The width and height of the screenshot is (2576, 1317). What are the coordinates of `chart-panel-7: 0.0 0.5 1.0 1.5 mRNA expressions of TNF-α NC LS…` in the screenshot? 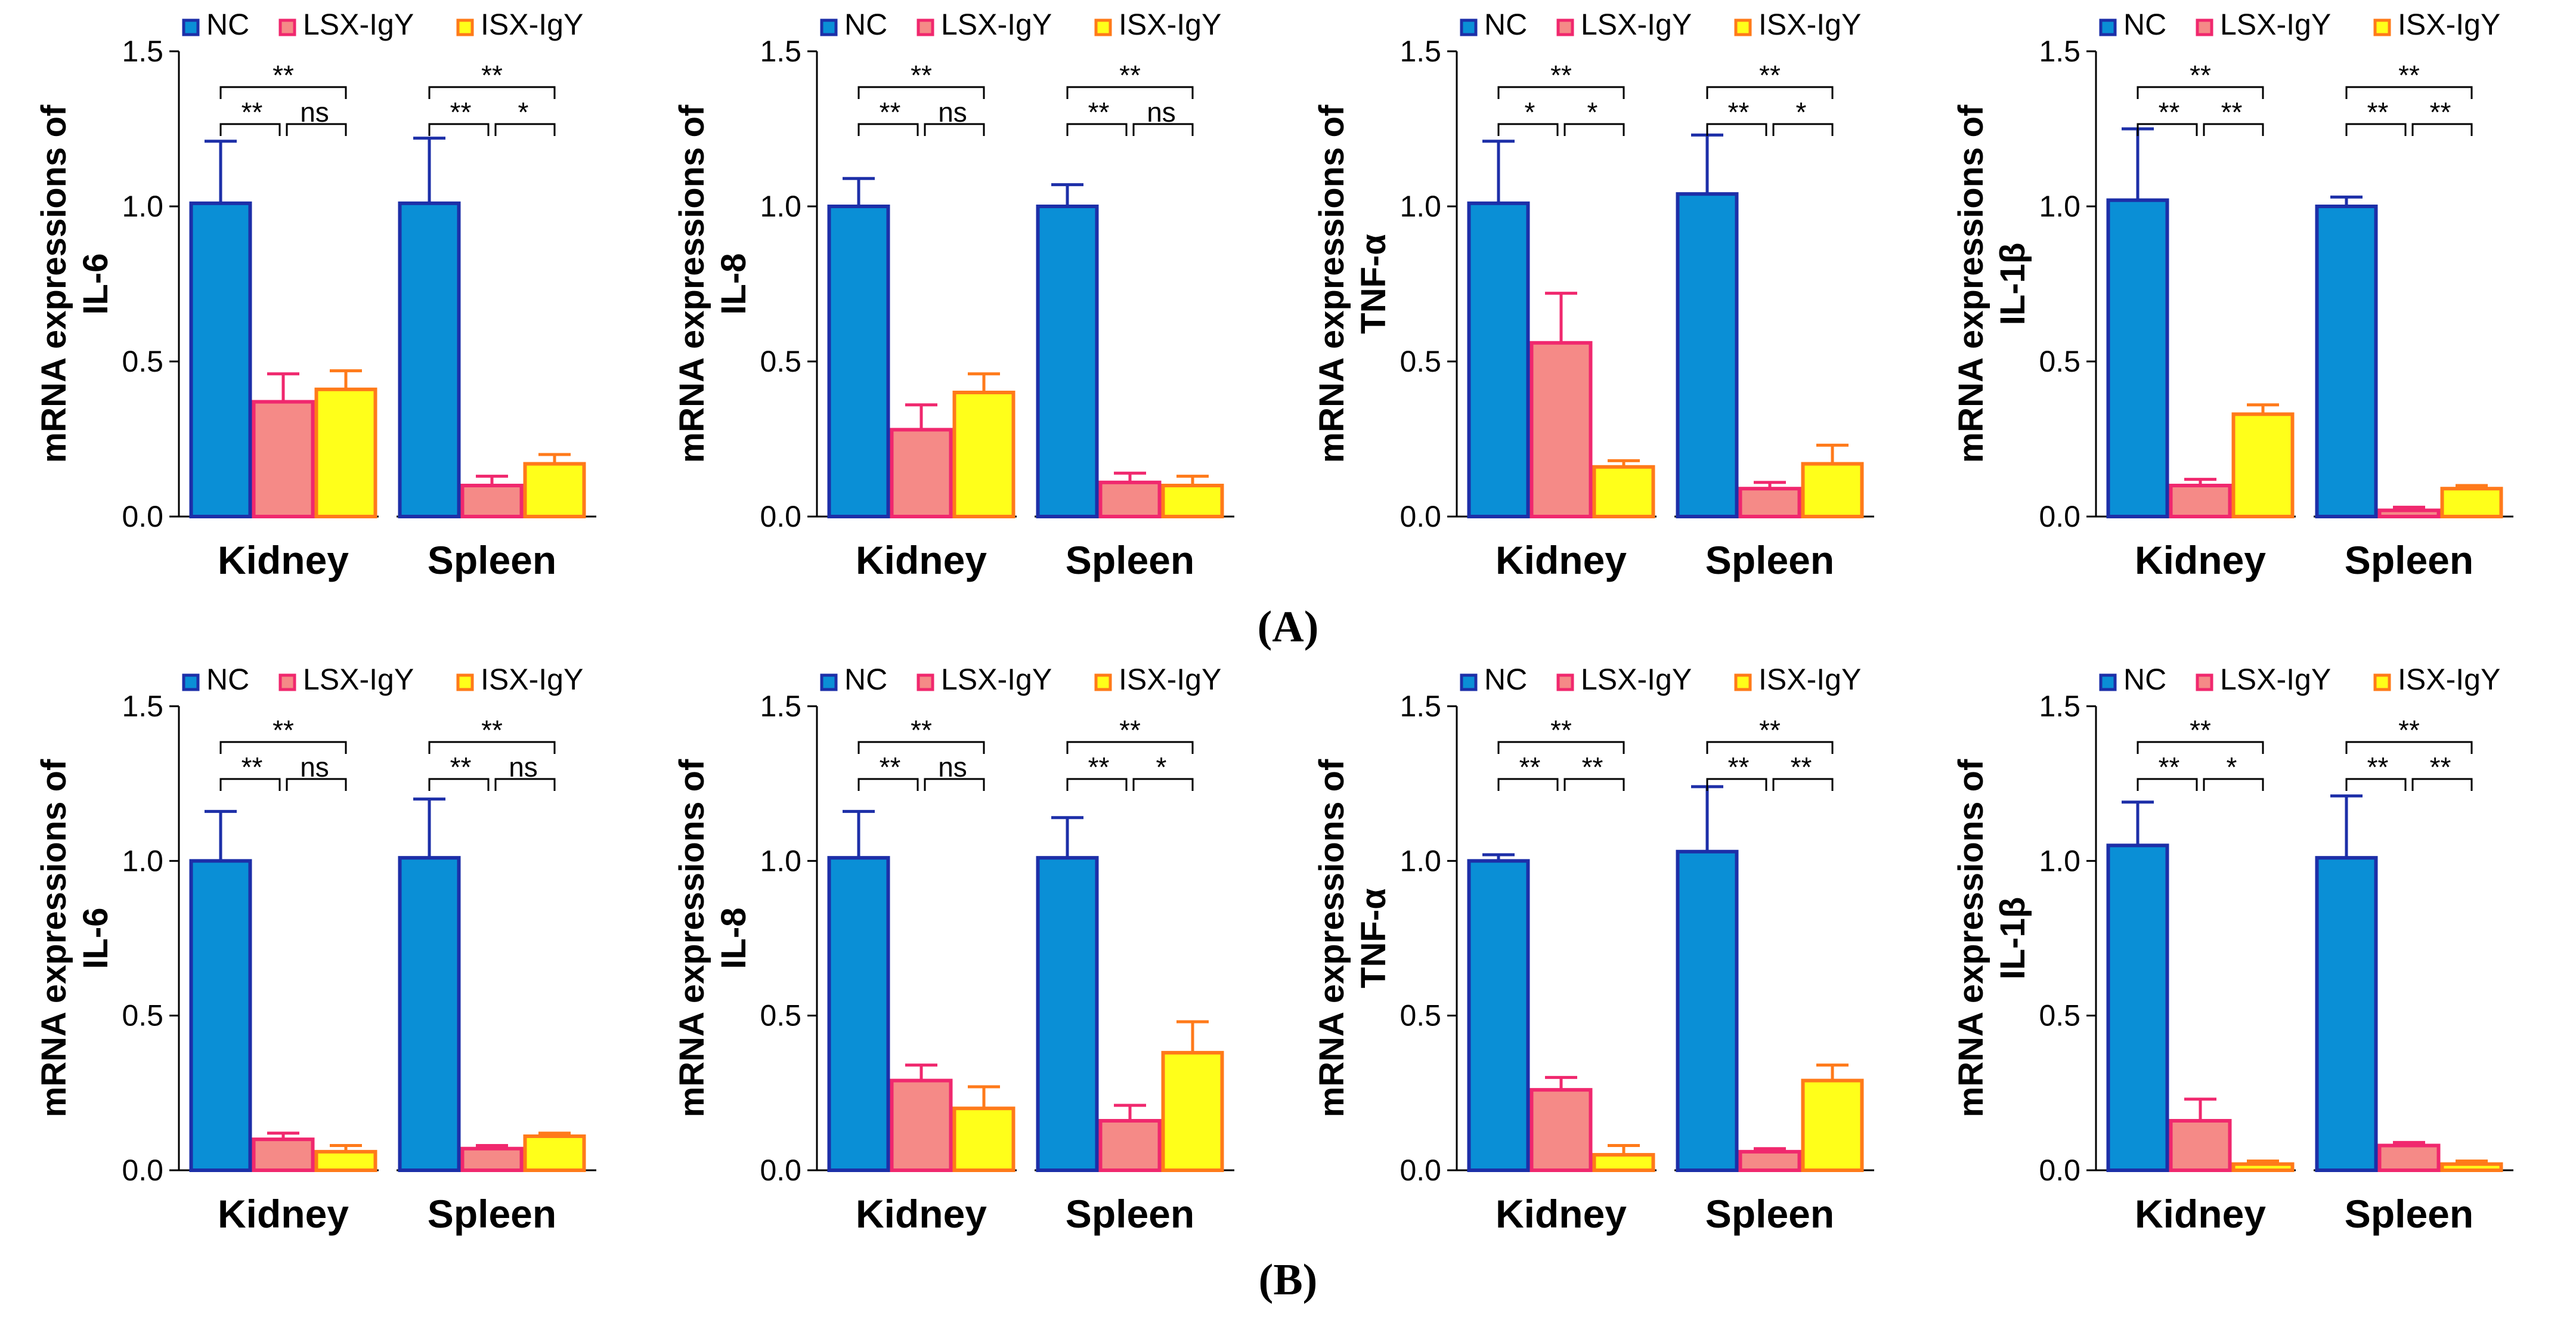 It's located at (1593, 949).